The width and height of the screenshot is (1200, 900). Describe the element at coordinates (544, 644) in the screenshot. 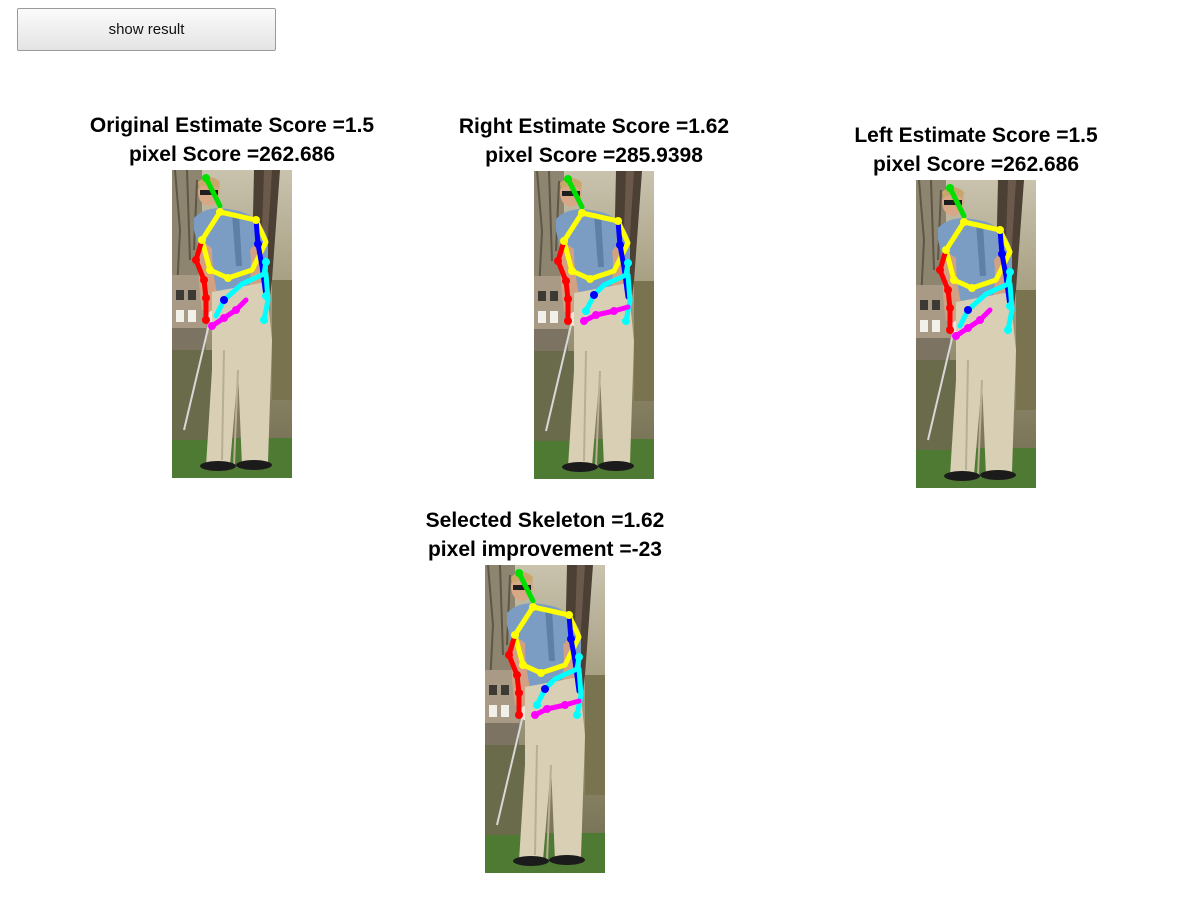

I see `pose-joints-selected` at that location.